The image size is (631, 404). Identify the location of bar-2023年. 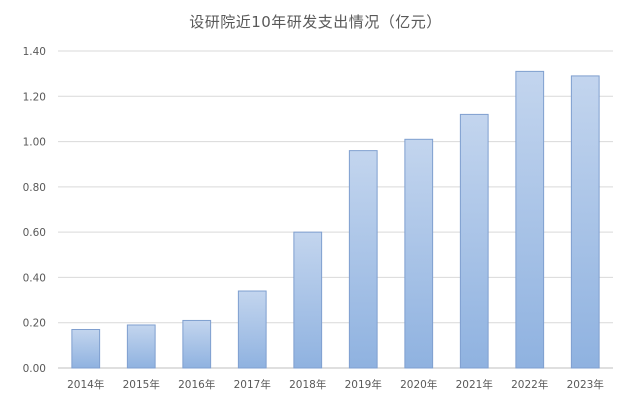
(585, 222).